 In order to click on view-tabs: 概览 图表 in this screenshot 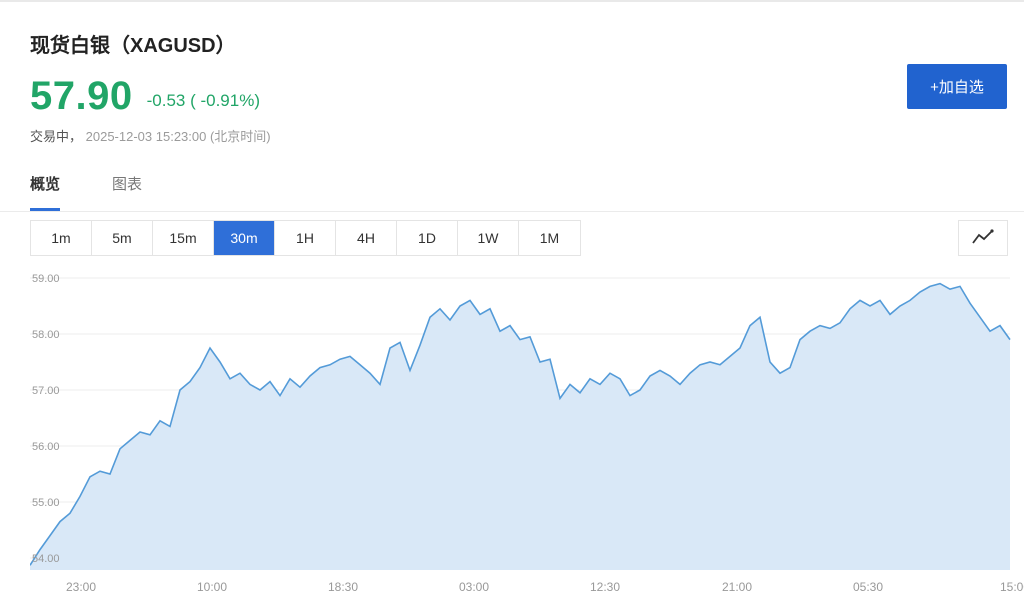, I will do `click(512, 189)`.